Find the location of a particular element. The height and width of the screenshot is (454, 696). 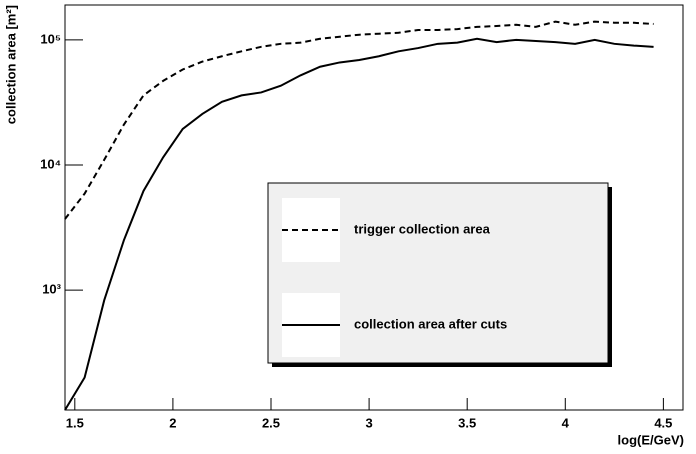

x-tick-label: 3.5 is located at coordinates (467, 422).